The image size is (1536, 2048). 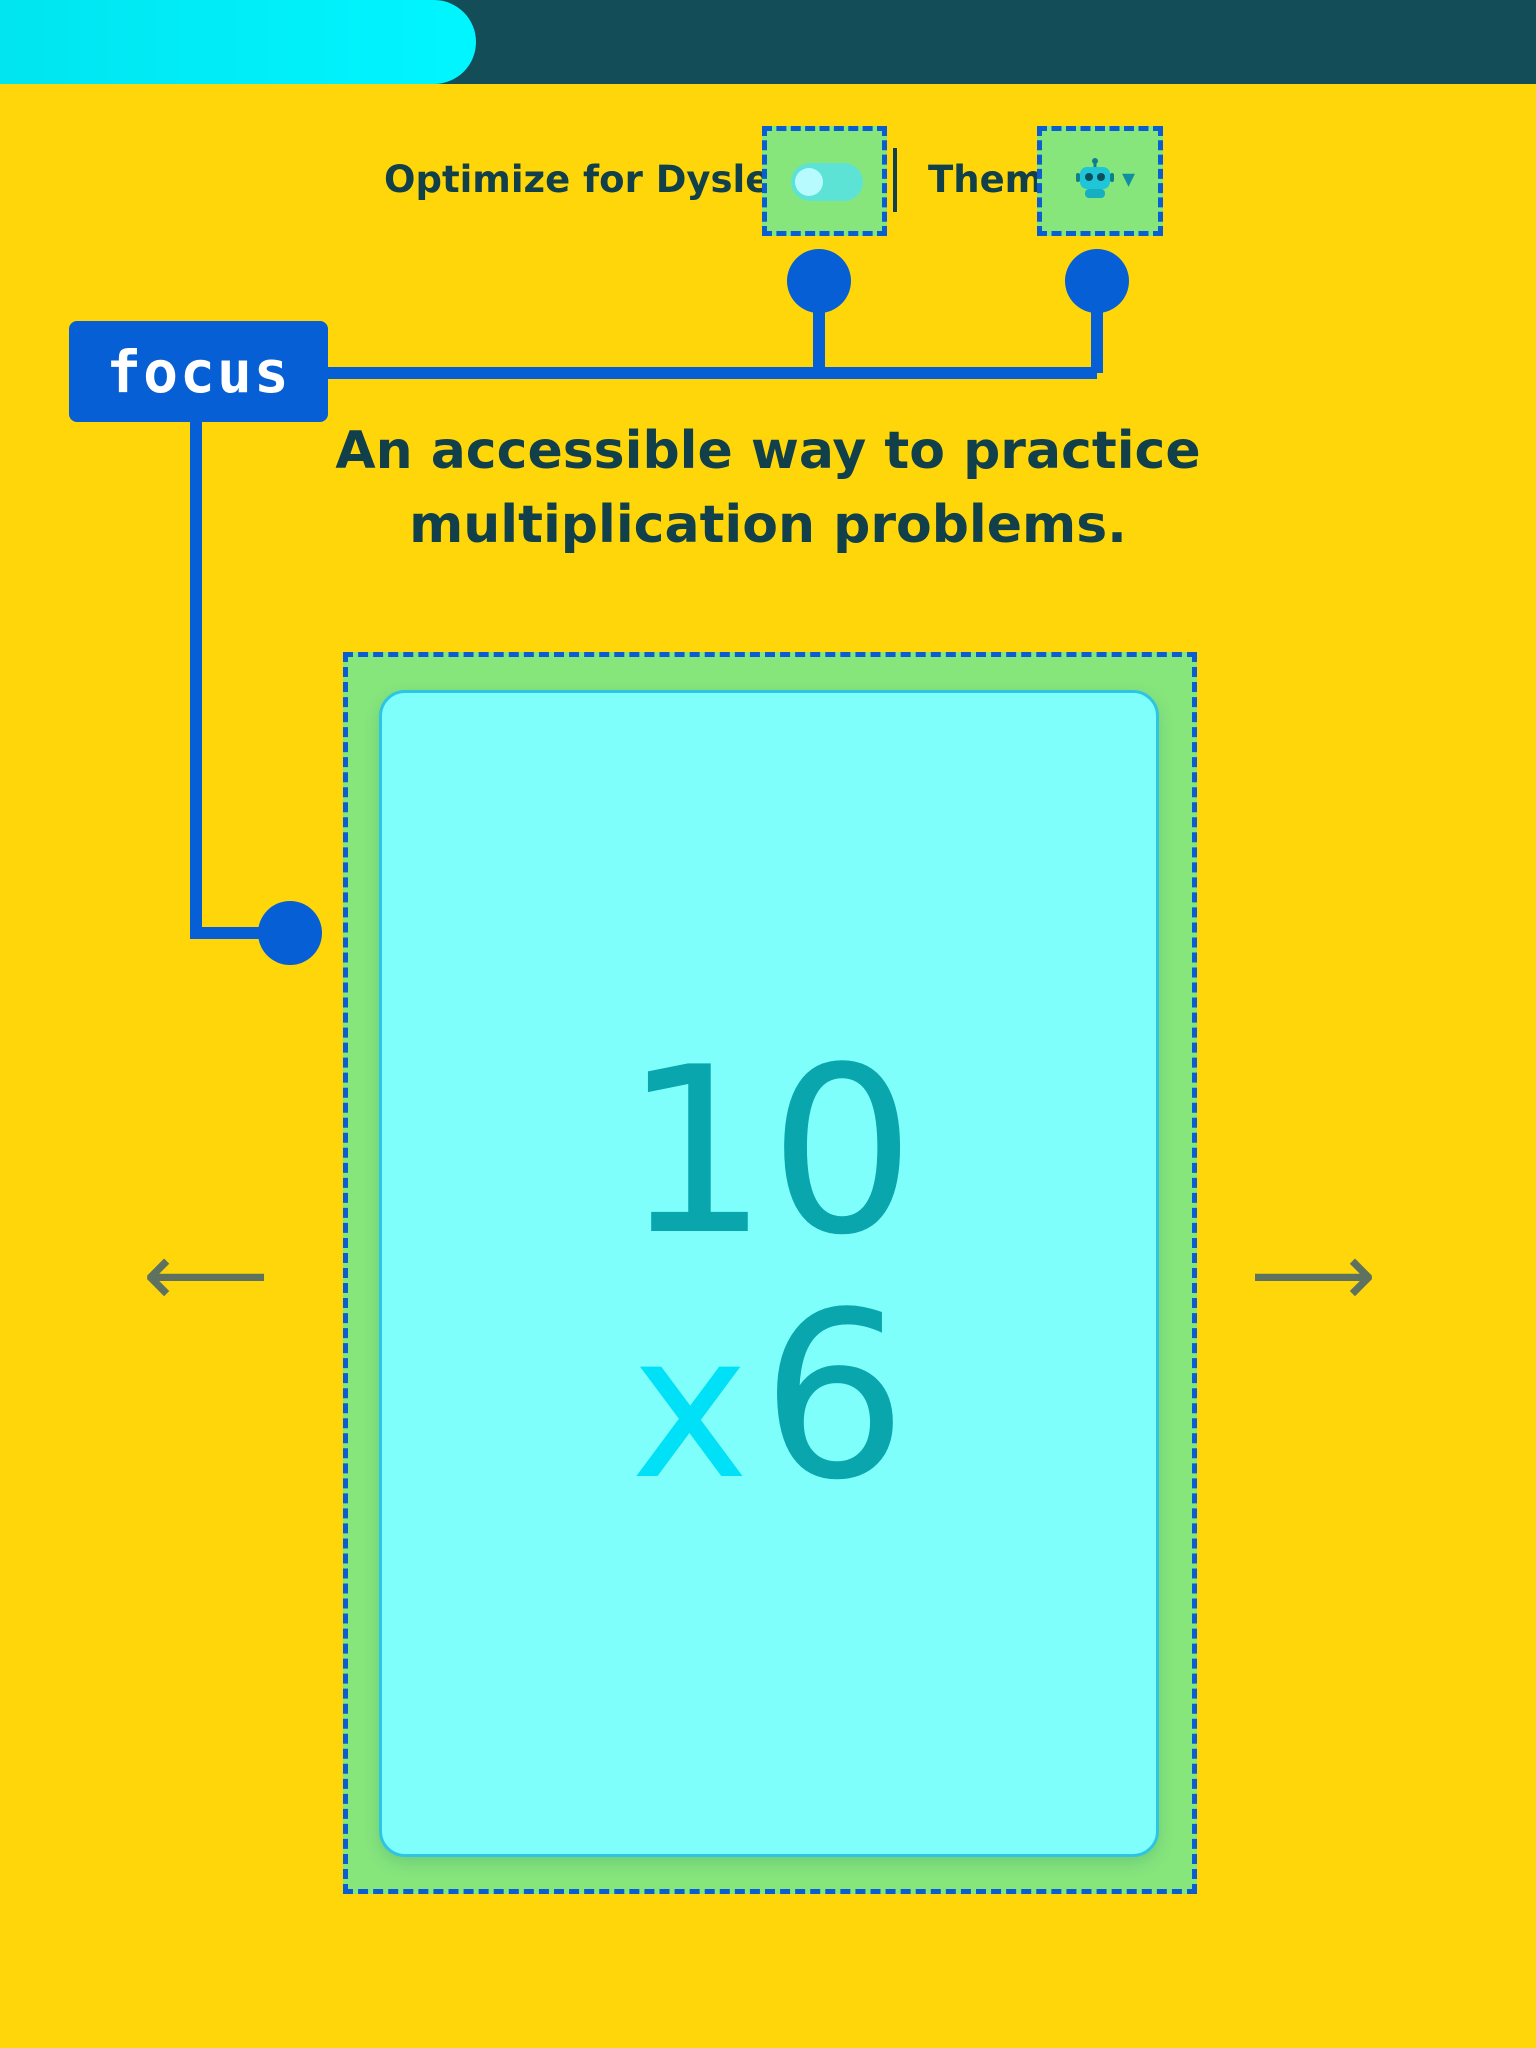 I want to click on theme-dropdown-caret: ▾, so click(x=1129, y=179).